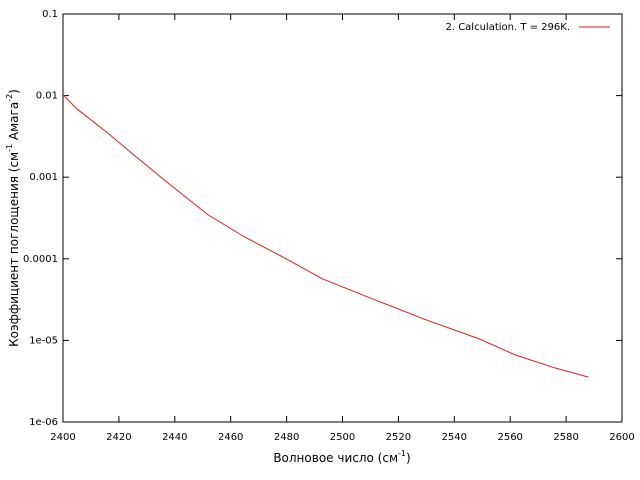 The image size is (640, 480). Describe the element at coordinates (398, 437) in the screenshot. I see `x-tick-label: 2520` at that location.